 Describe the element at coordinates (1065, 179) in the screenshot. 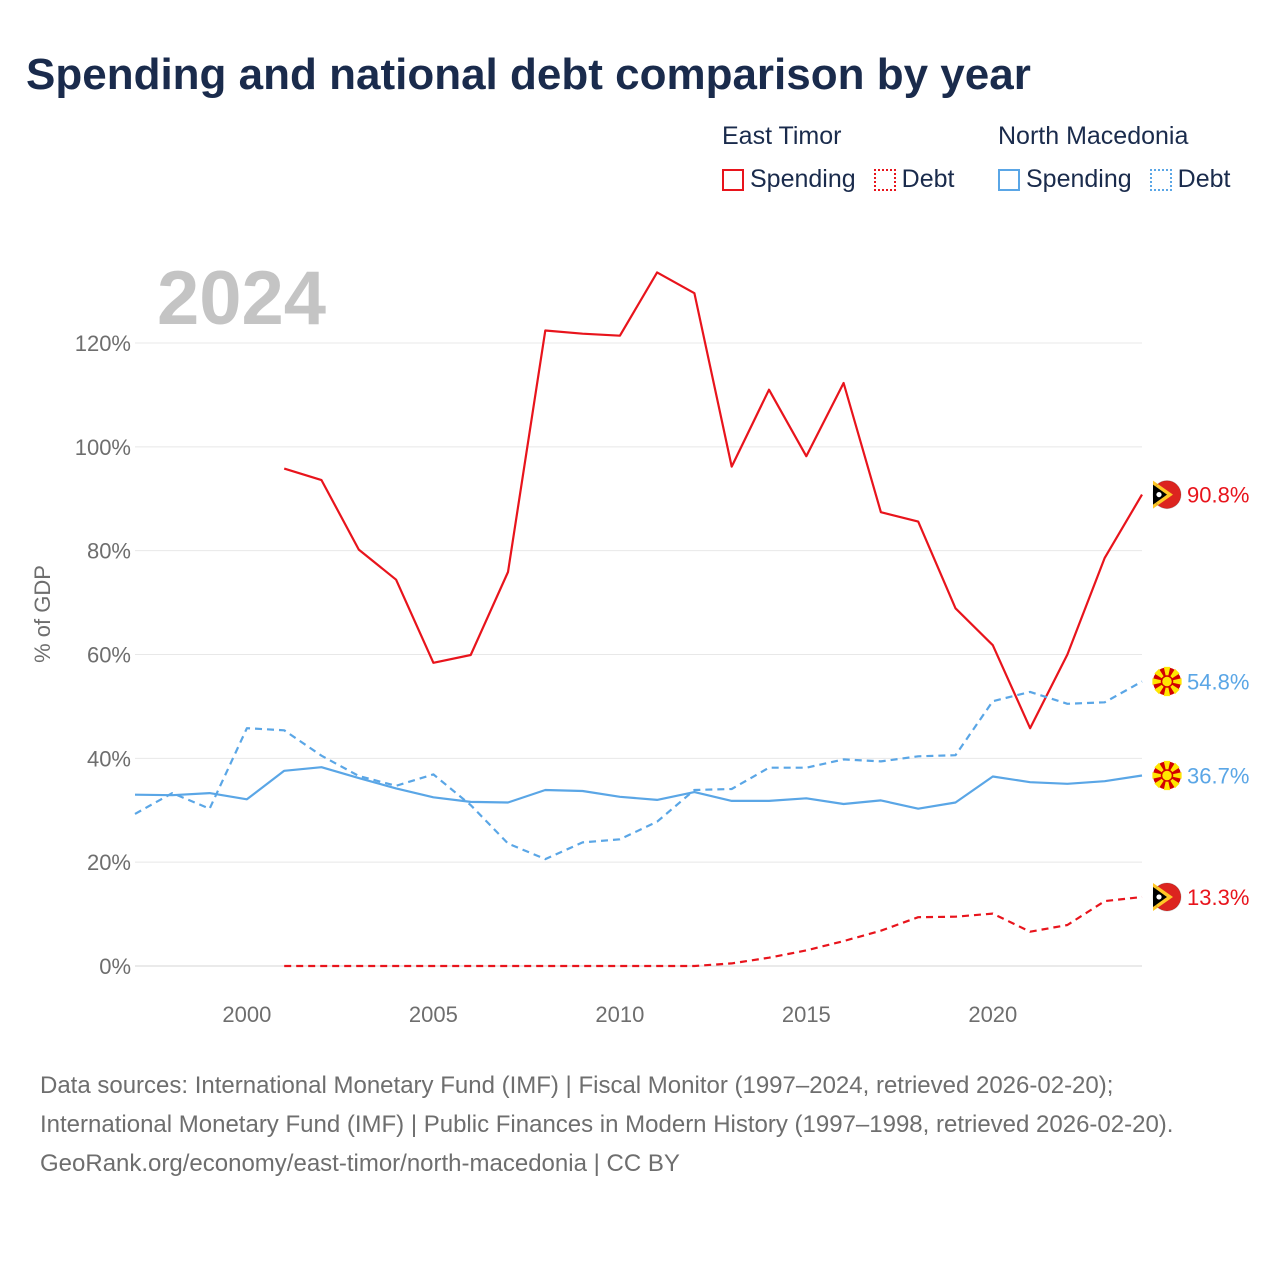

I see `legend-item-north-macedonia-spending: Spending` at that location.